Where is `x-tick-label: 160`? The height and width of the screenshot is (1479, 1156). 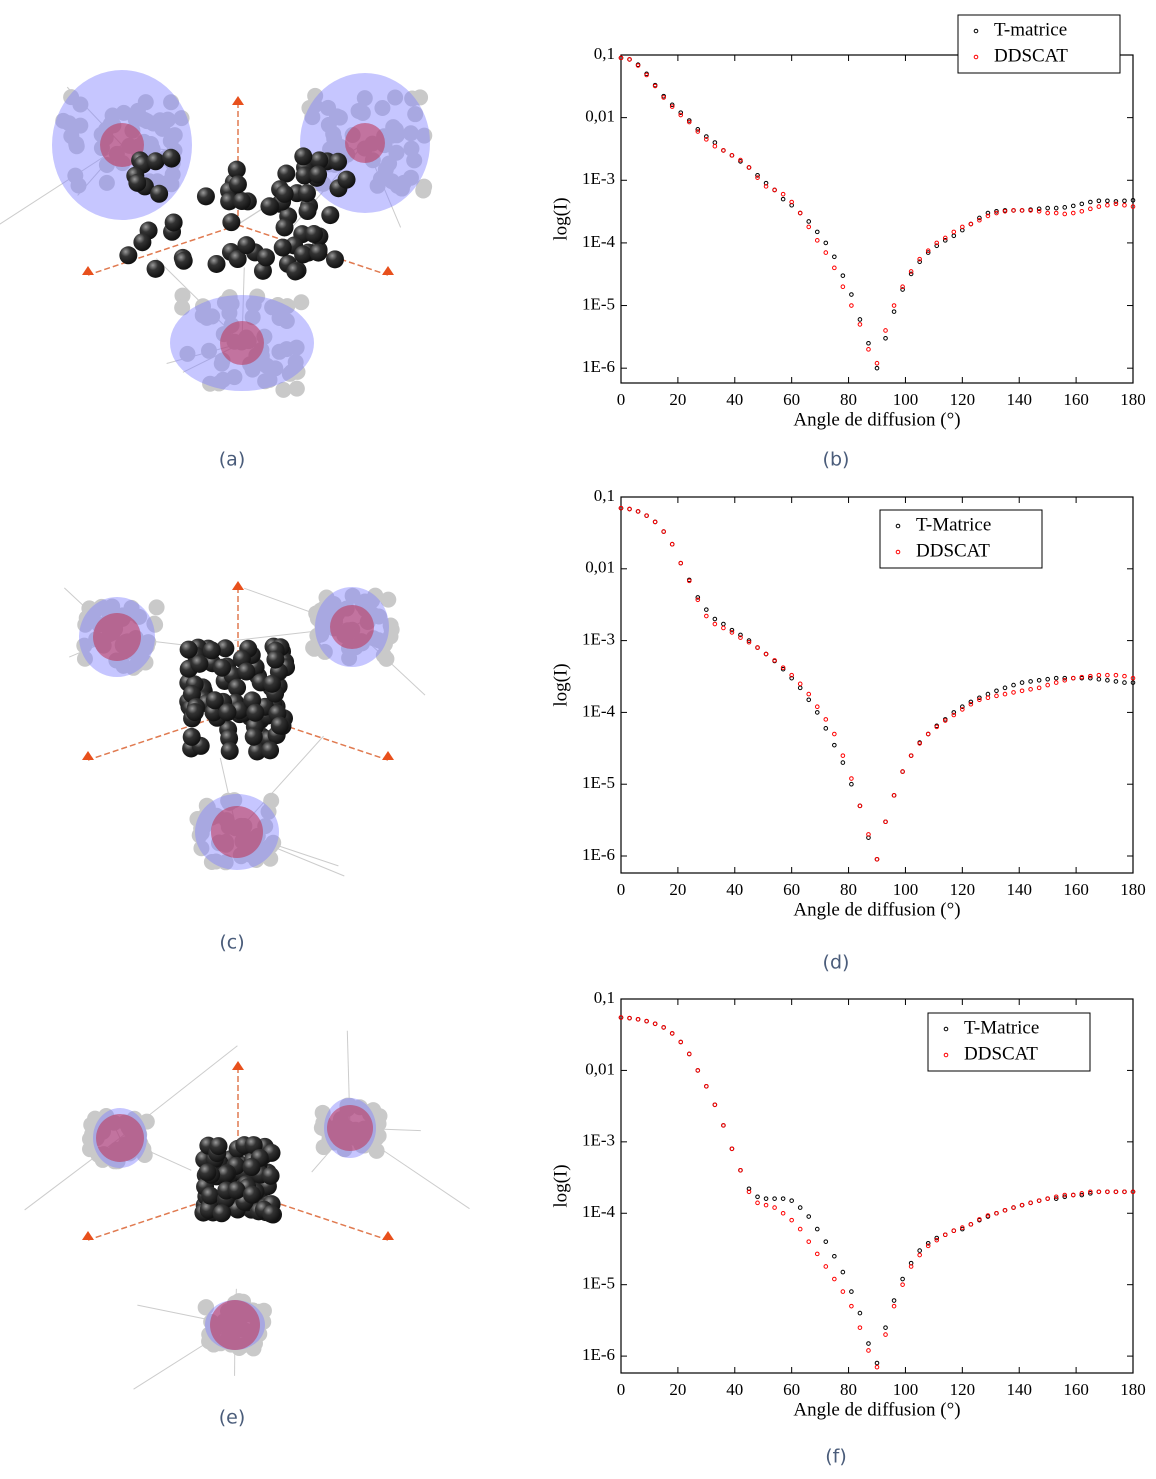
x-tick-label: 160 is located at coordinates (1076, 1389).